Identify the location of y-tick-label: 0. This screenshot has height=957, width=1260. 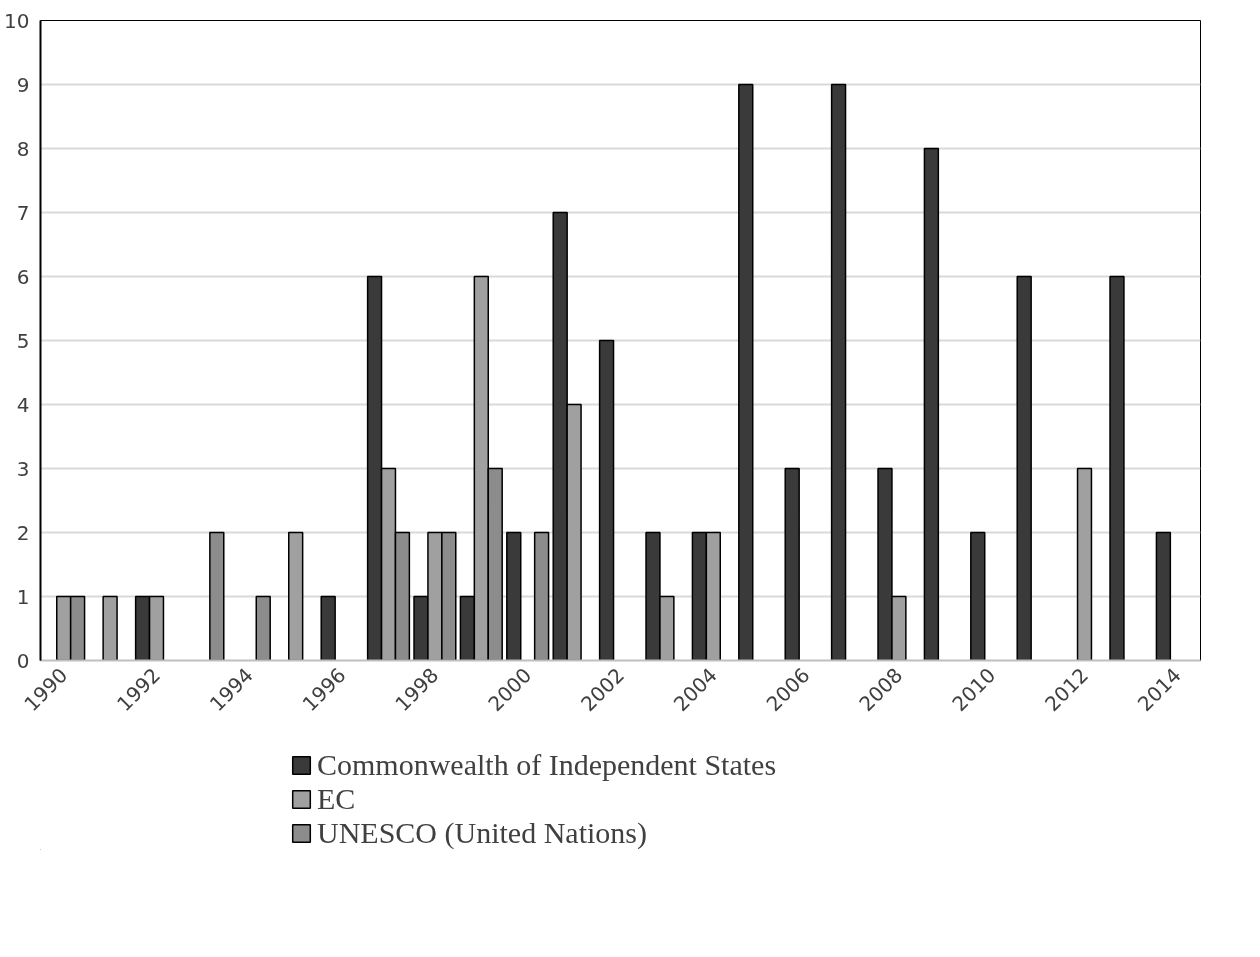
(23, 660).